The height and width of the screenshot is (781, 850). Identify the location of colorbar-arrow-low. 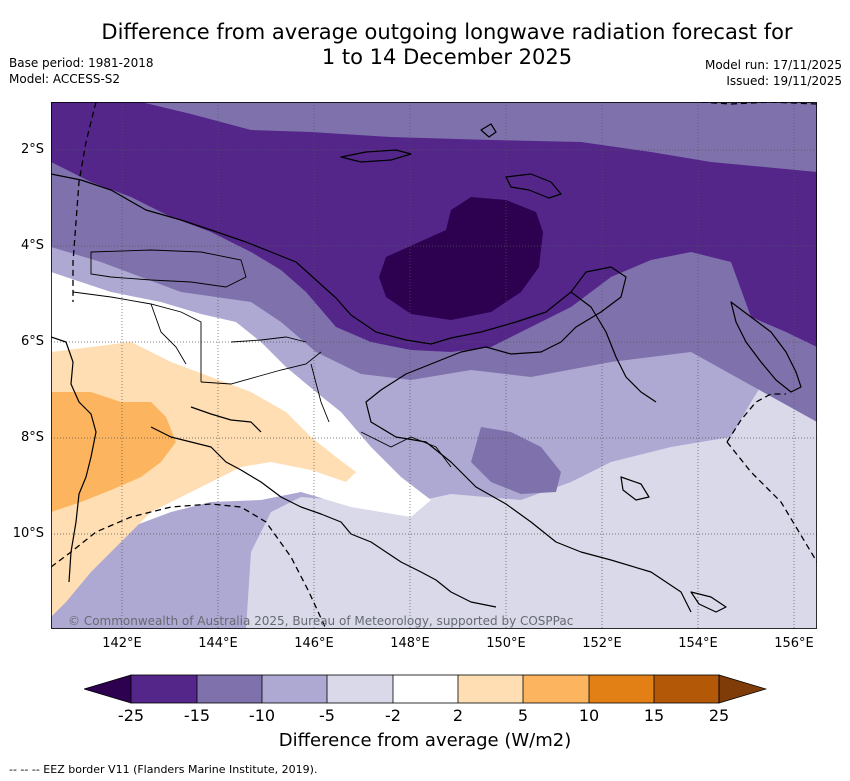
(107, 689).